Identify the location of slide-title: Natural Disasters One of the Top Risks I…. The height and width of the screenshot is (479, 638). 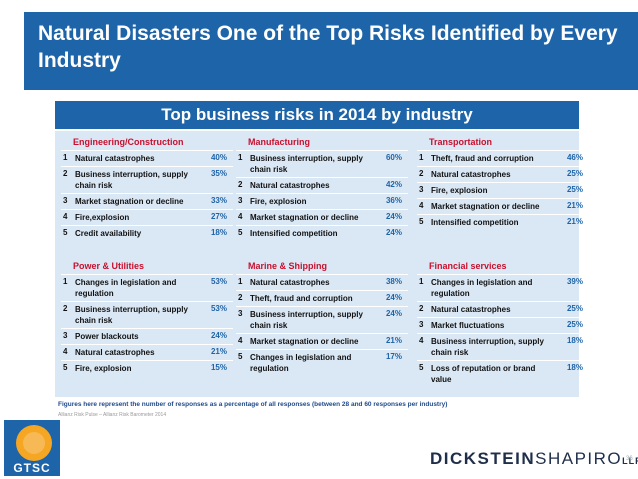
(328, 47).